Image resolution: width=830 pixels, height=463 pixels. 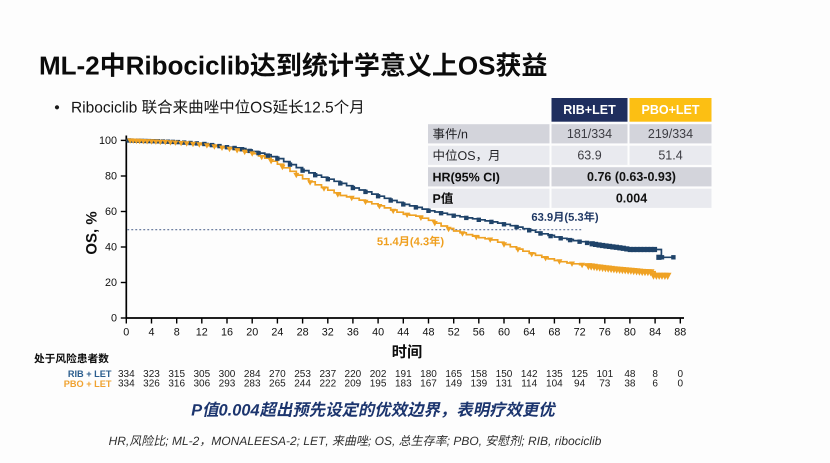 What do you see at coordinates (680, 332) in the screenshot?
I see `svg-text: 88` at bounding box center [680, 332].